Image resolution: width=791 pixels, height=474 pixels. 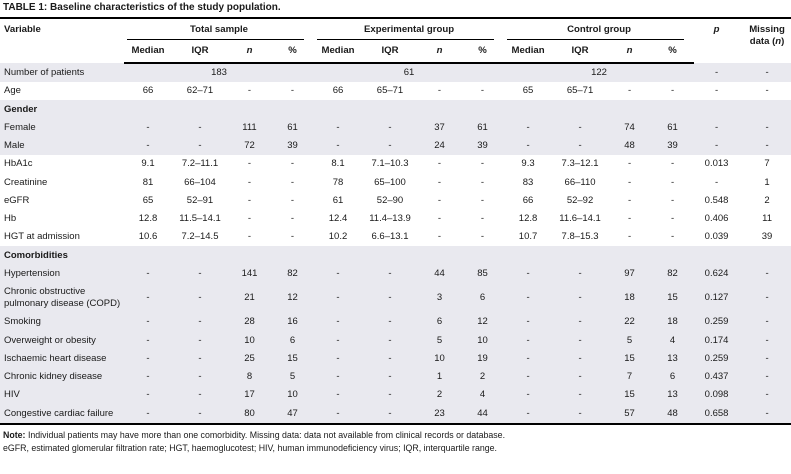 What do you see at coordinates (292, 358) in the screenshot?
I see `table-cell: 15` at bounding box center [292, 358].